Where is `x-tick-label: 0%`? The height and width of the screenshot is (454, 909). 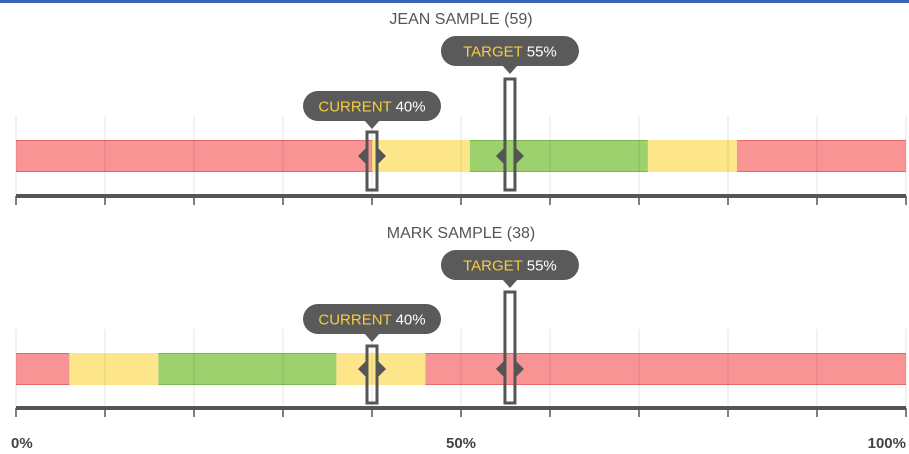
x-tick-label: 0% is located at coordinates (22, 443).